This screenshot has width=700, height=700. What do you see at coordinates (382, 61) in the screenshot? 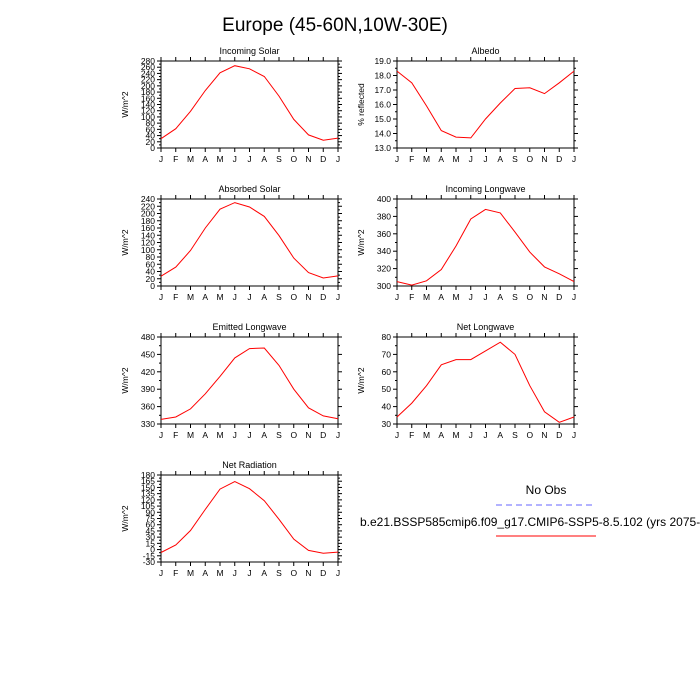
I see `y-tick-label: 19.0` at bounding box center [382, 61].